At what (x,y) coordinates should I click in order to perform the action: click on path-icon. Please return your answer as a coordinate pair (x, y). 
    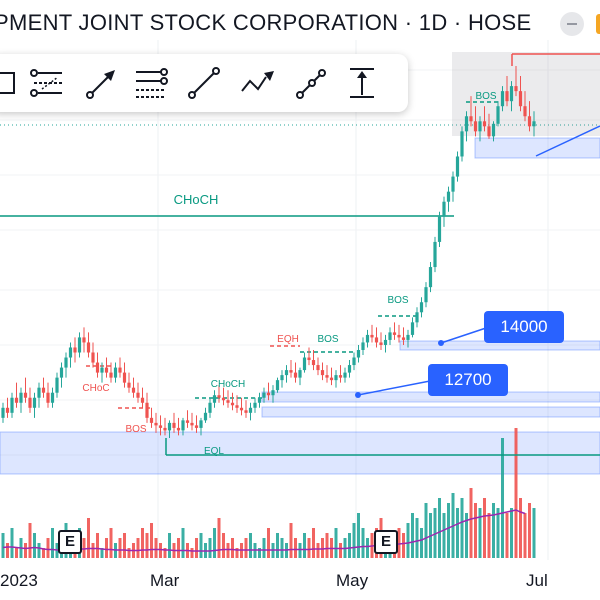
    Looking at the image, I should click on (258, 83).